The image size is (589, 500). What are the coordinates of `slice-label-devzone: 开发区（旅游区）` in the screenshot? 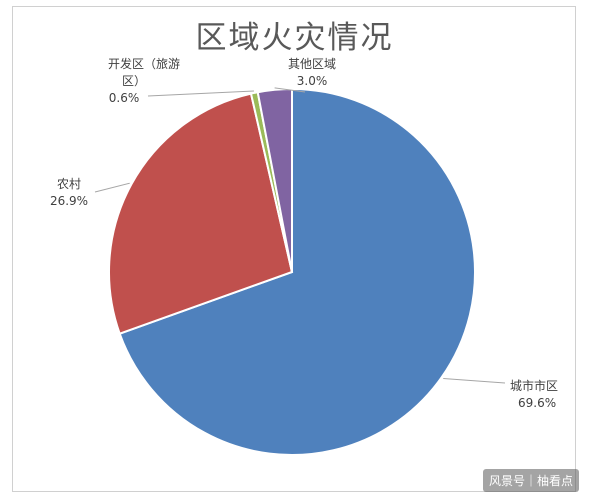 It's located at (144, 72).